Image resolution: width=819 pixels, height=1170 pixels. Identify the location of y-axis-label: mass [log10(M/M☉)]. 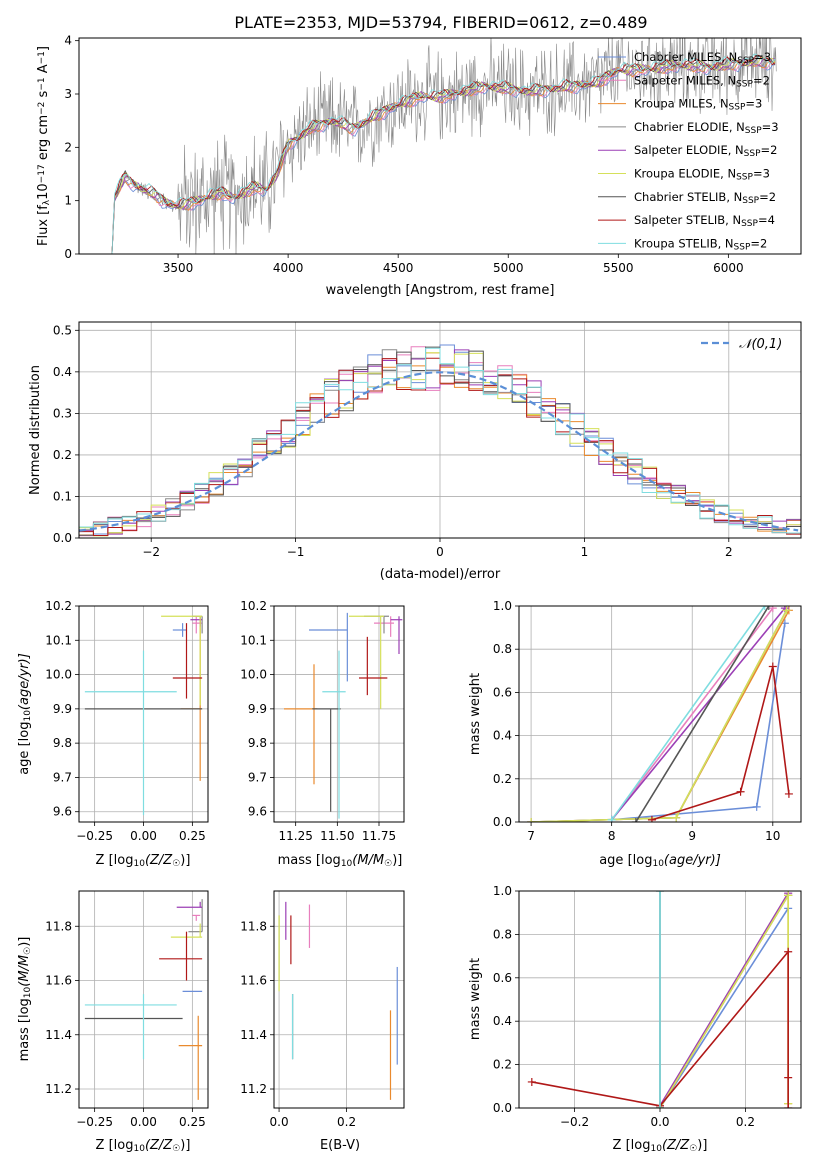
(25, 999).